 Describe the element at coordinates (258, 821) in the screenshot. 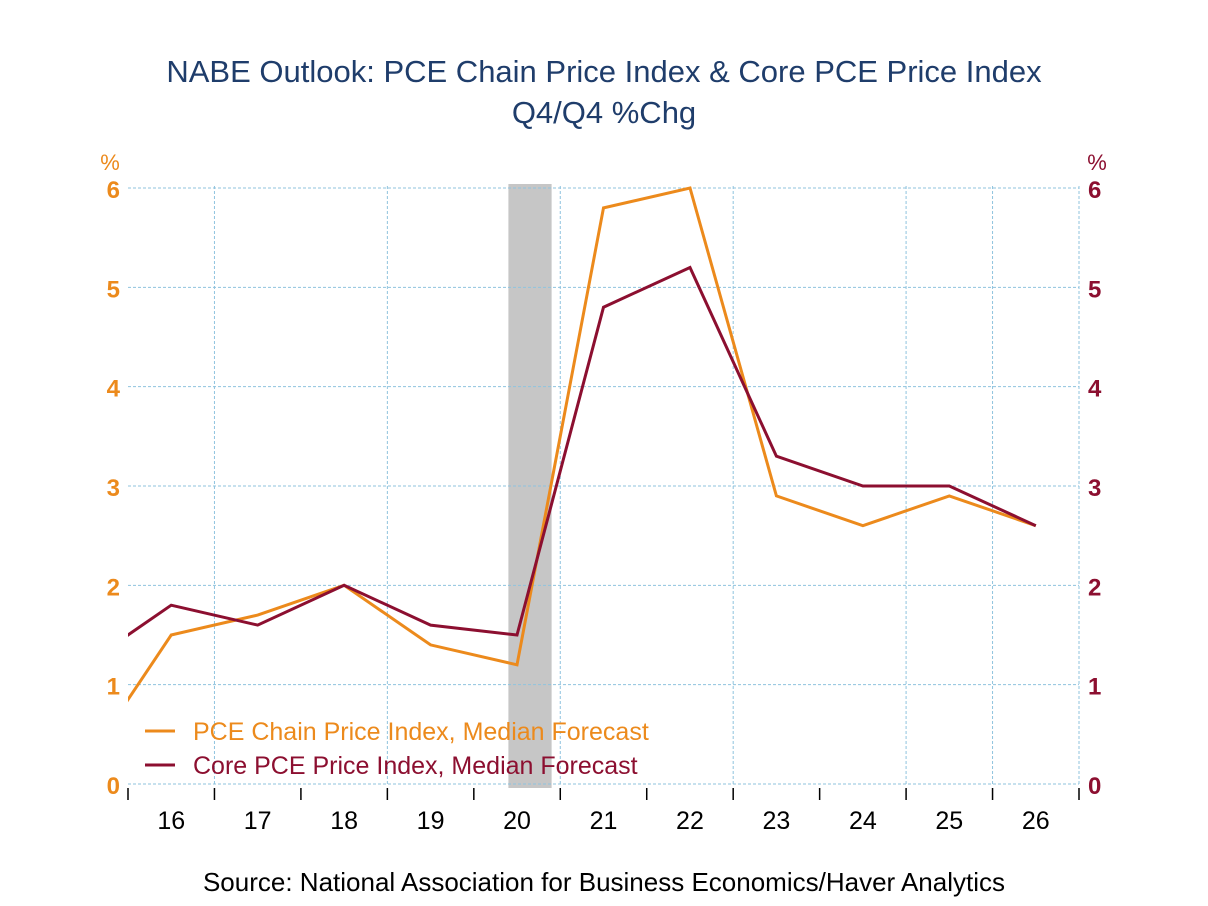

I see `x-tick-label: 17` at that location.